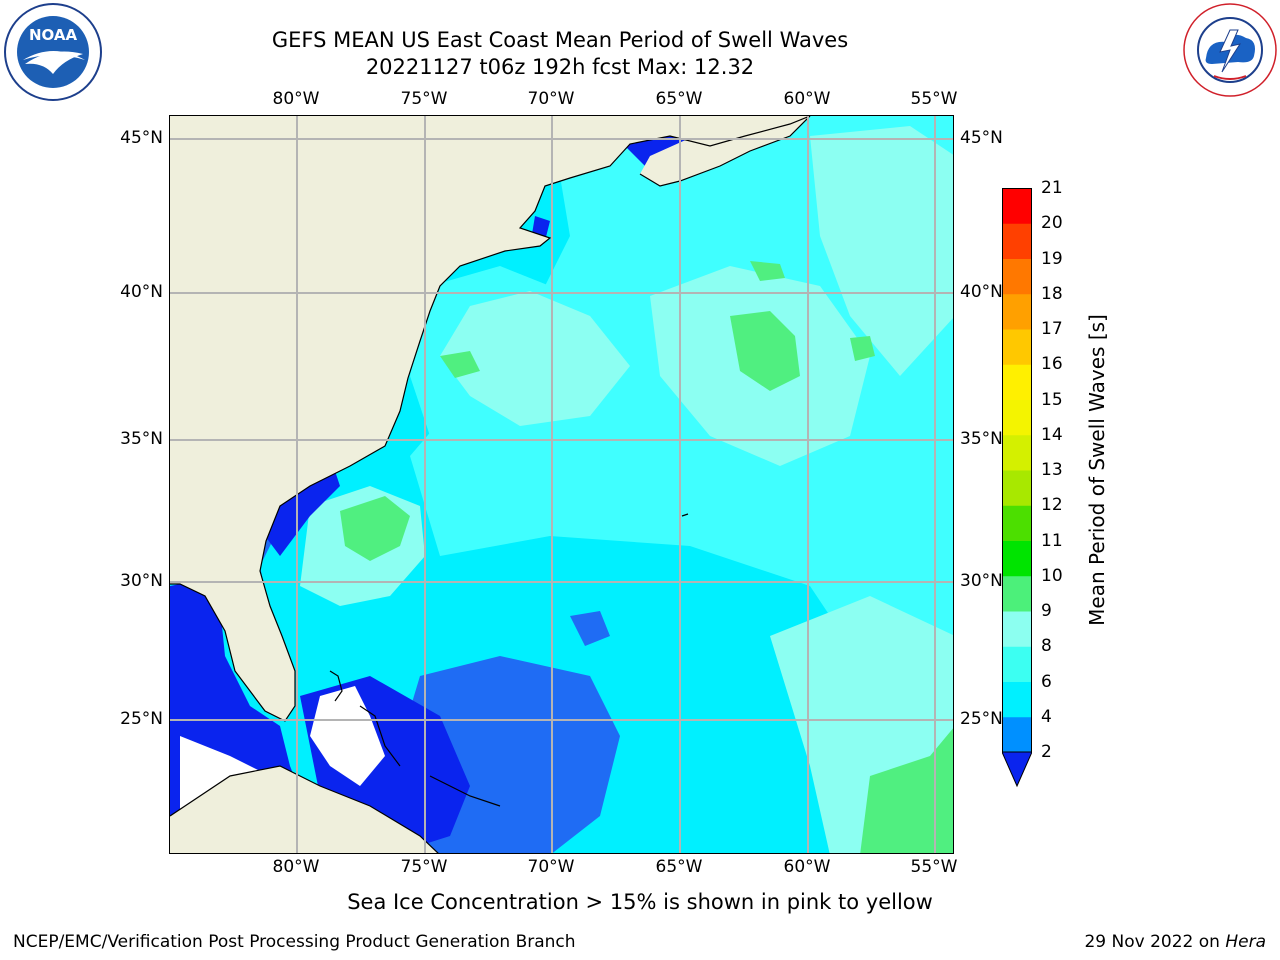 The image size is (1280, 960). Describe the element at coordinates (981, 439) in the screenshot. I see `lat-label-right-35n: 35°N` at that location.